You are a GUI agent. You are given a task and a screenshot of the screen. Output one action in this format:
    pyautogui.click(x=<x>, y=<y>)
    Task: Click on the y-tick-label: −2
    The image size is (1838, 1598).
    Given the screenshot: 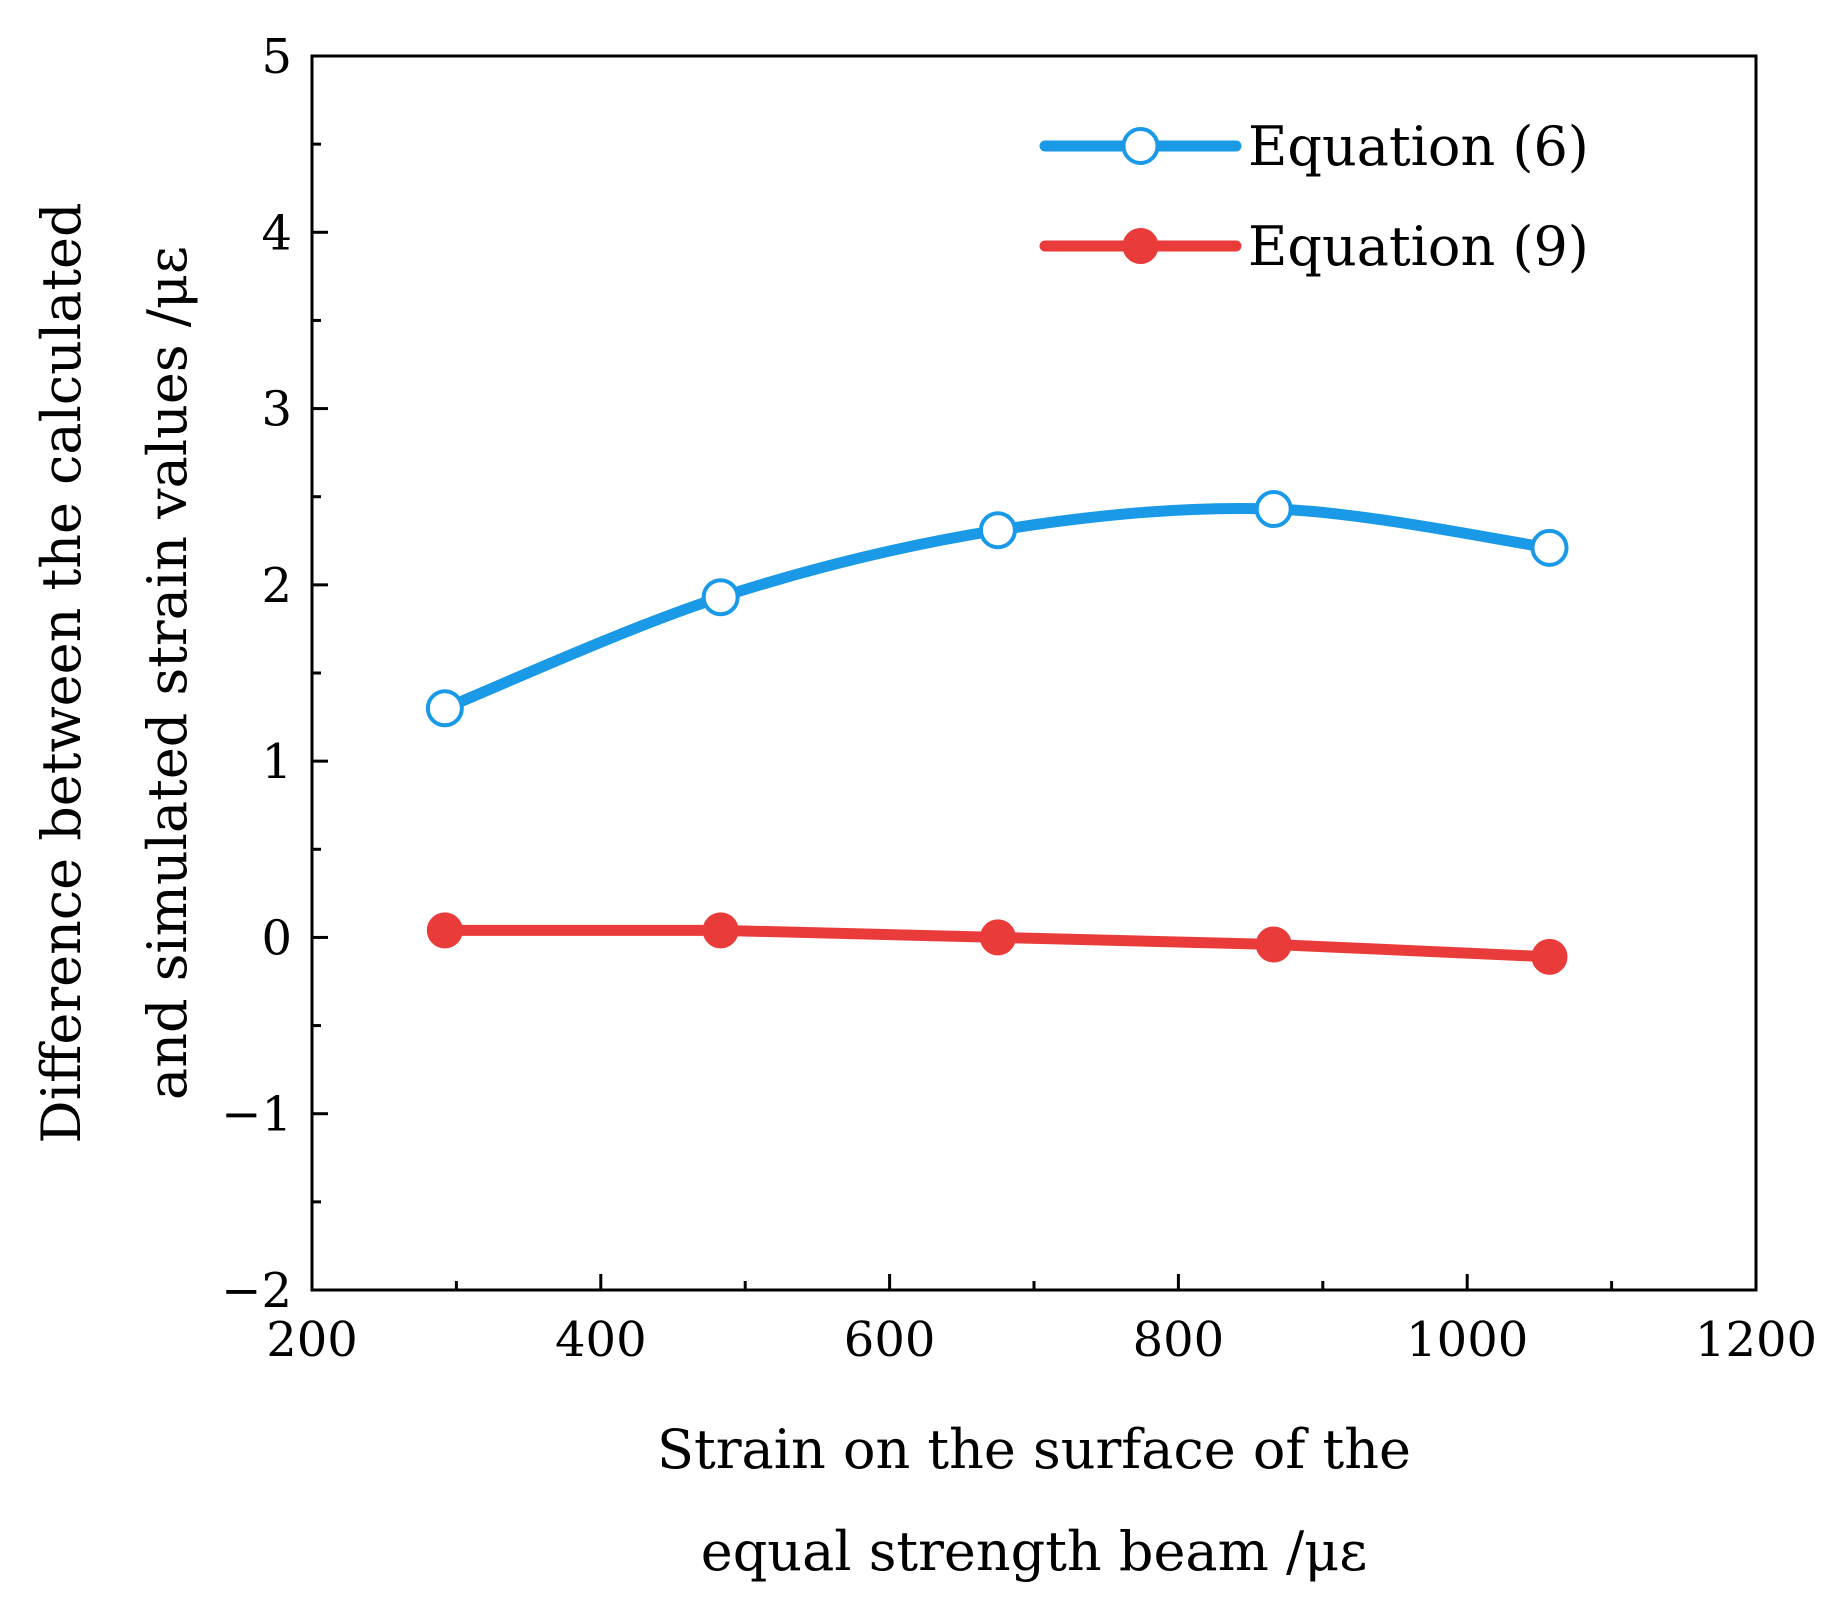 What is the action you would take?
    pyautogui.click(x=256, y=1291)
    